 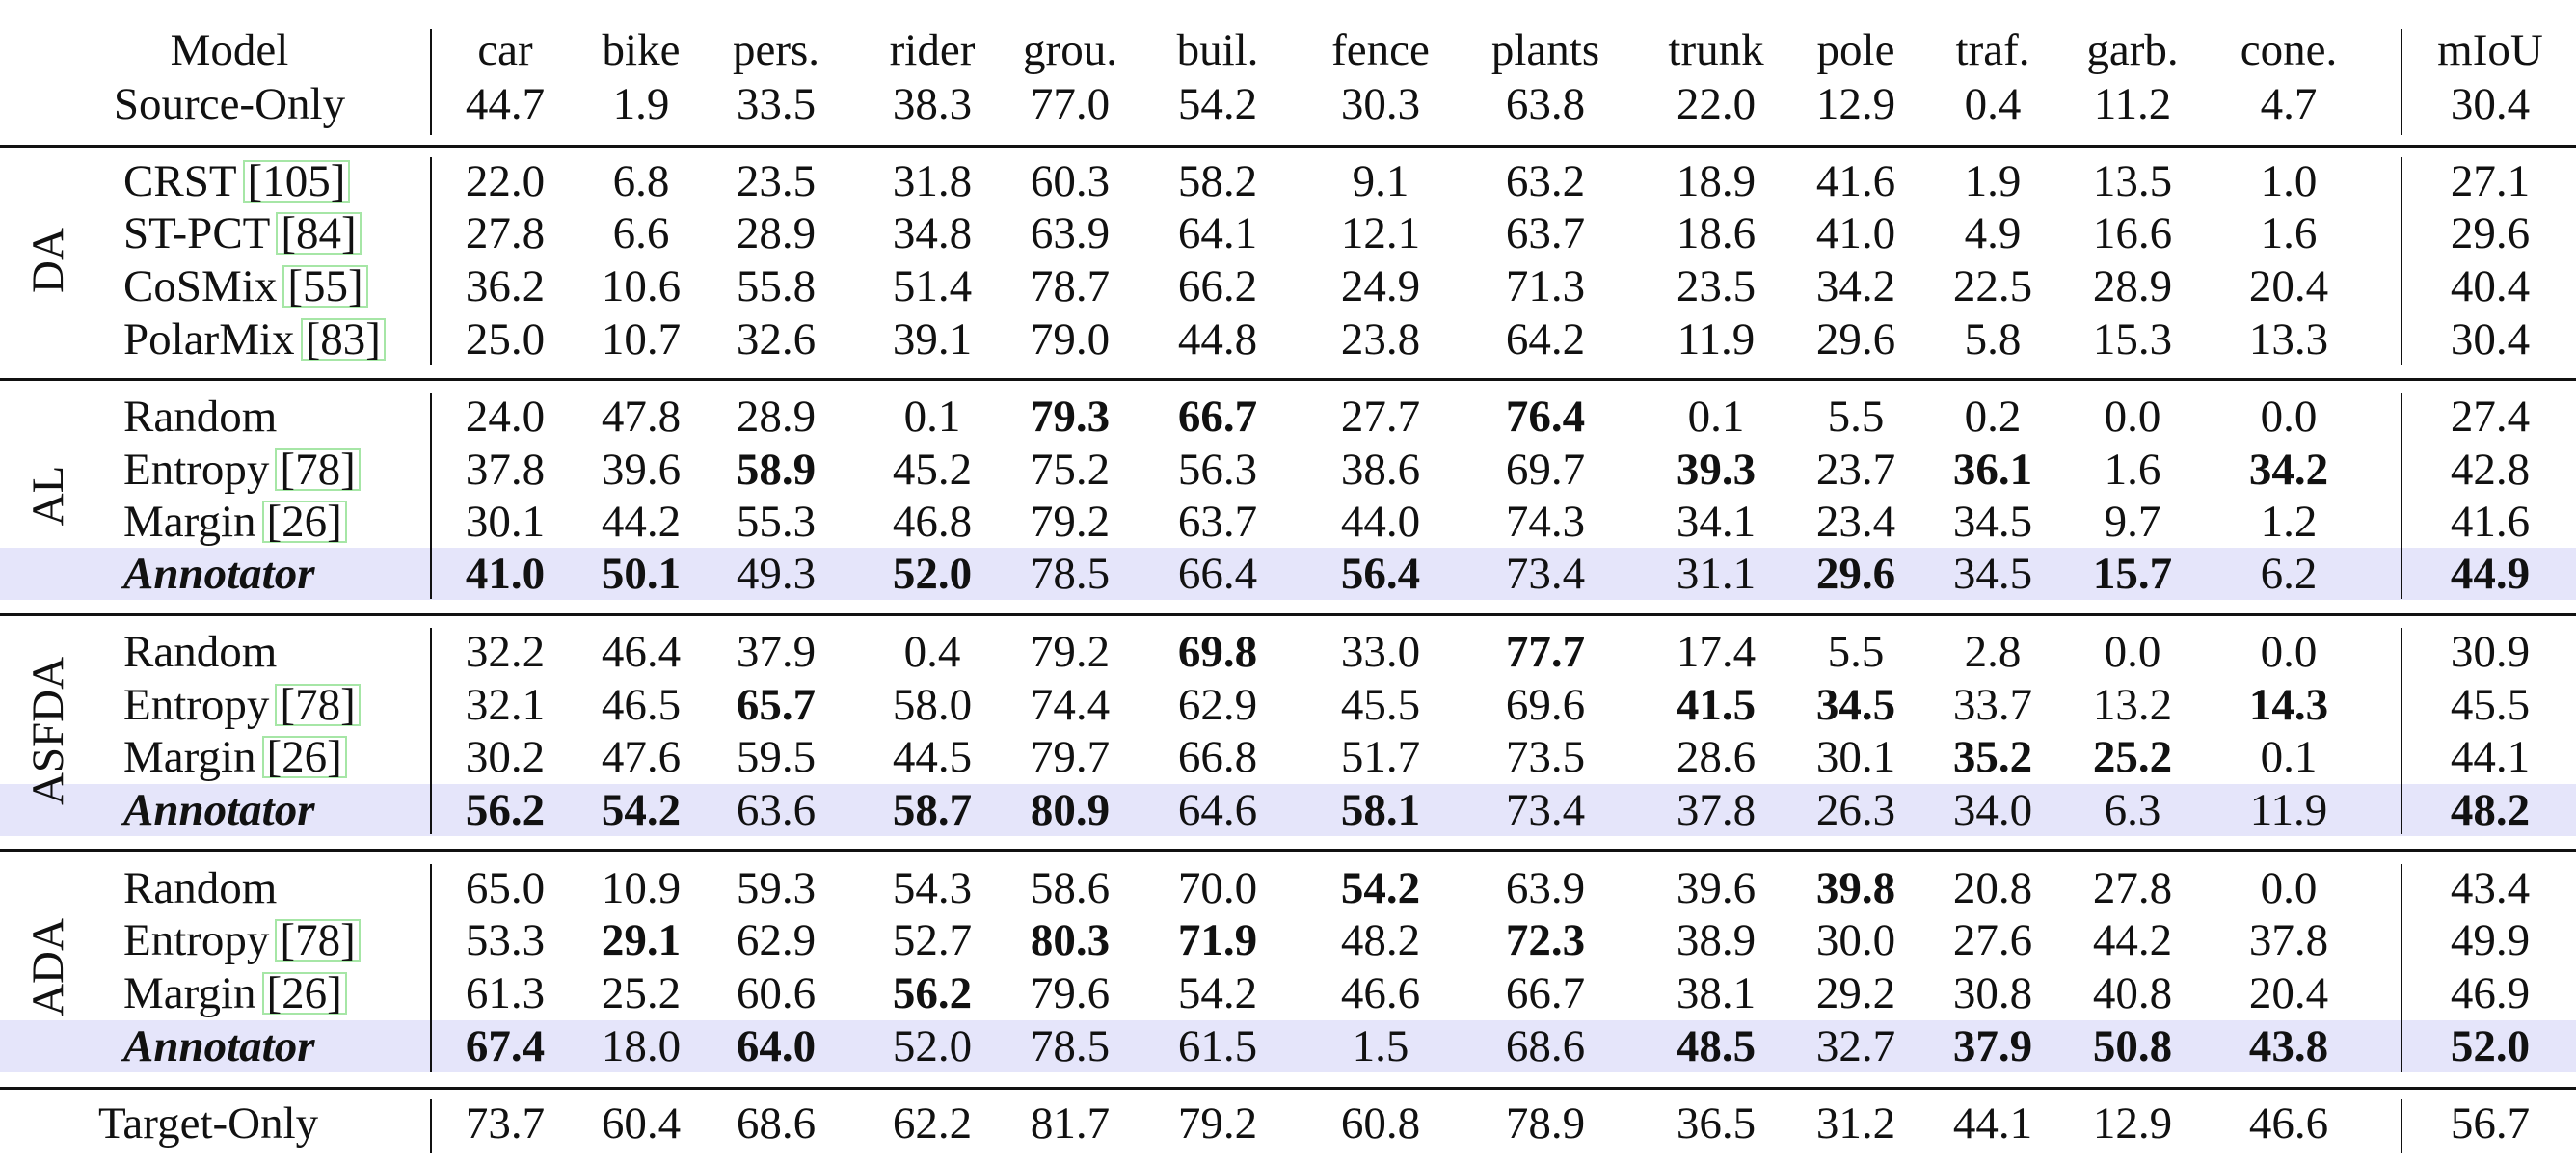 I want to click on table-cell: 66.4, so click(x=1217, y=574).